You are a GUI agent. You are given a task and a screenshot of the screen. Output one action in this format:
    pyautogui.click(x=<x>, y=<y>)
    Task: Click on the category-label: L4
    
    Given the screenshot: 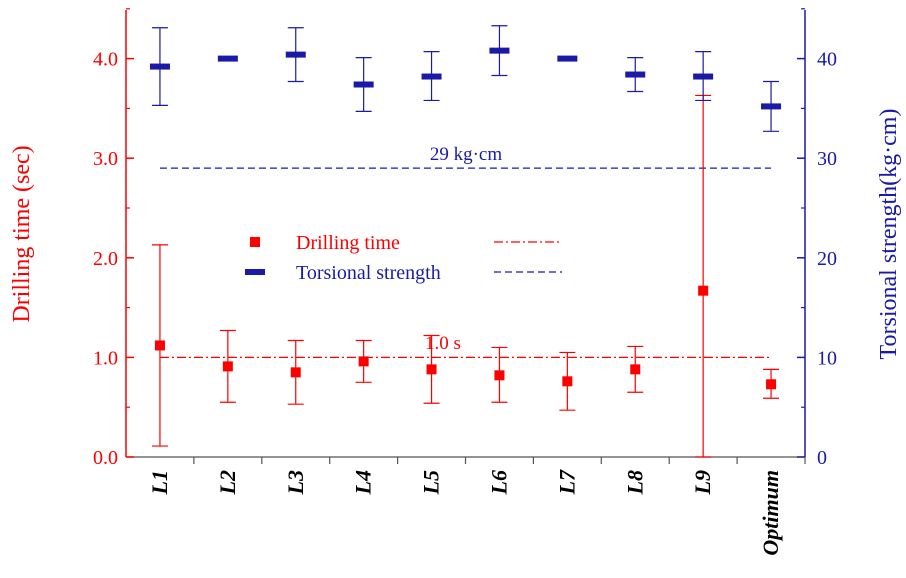 What is the action you would take?
    pyautogui.click(x=363, y=482)
    